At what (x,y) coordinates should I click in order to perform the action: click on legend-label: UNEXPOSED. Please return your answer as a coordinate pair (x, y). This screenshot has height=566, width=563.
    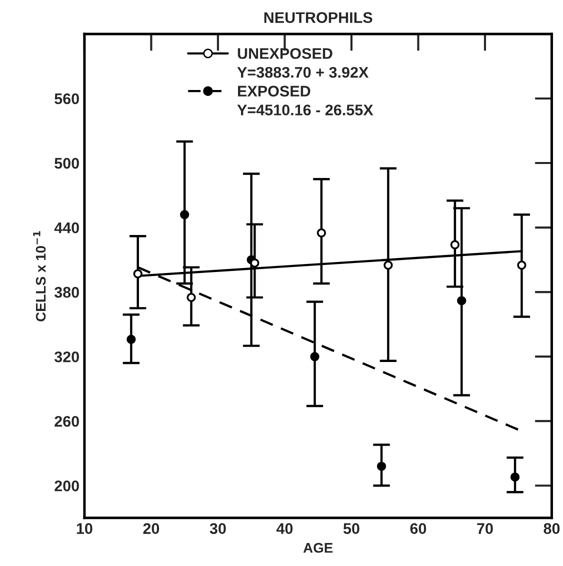
    Looking at the image, I should click on (285, 53).